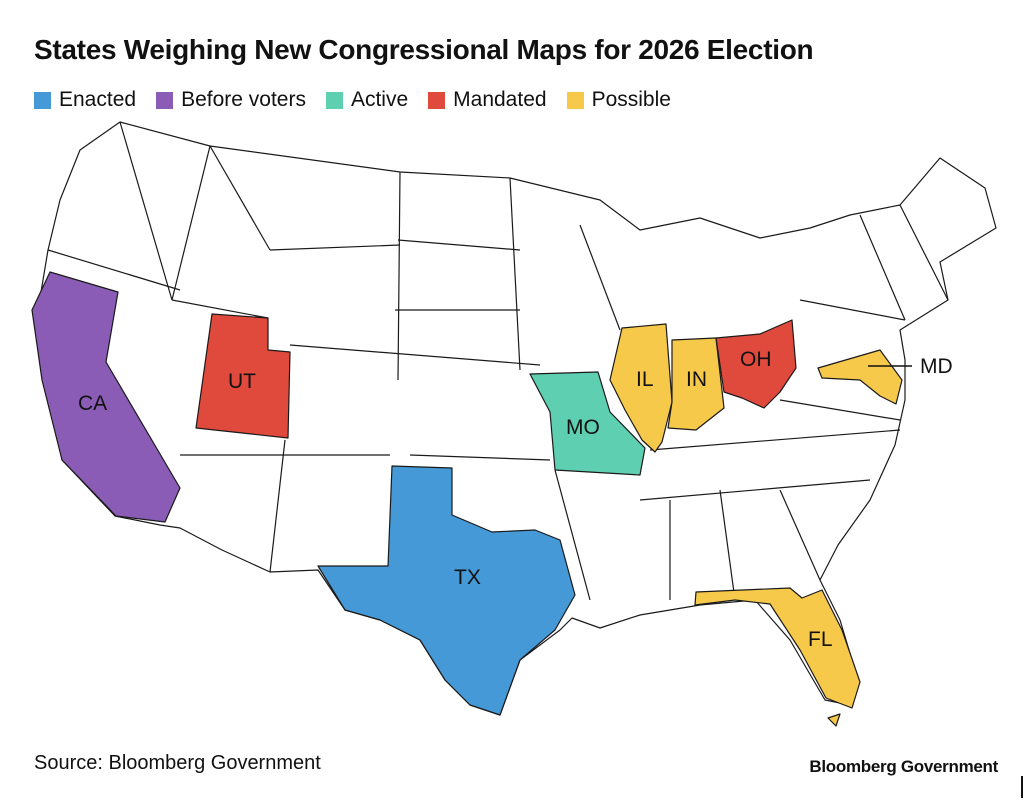 The width and height of the screenshot is (1024, 806). Describe the element at coordinates (936, 366) in the screenshot. I see `label-md: MD` at that location.